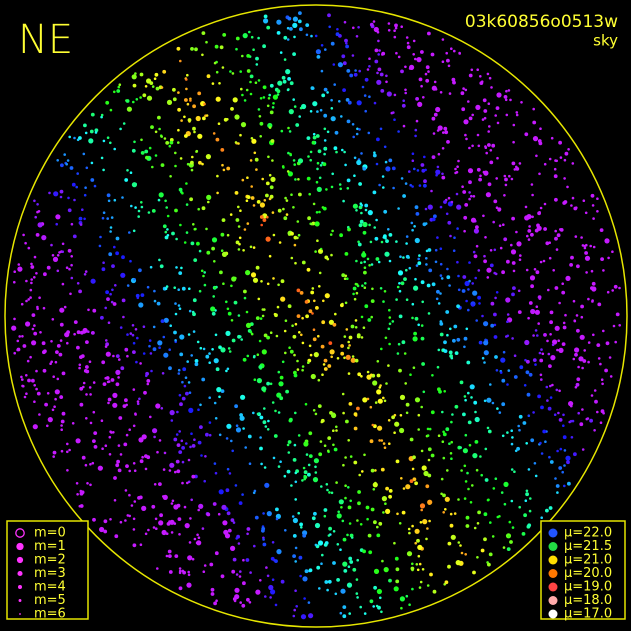  What do you see at coordinates (20, 573) in the screenshot?
I see `magnitude-symbol` at bounding box center [20, 573].